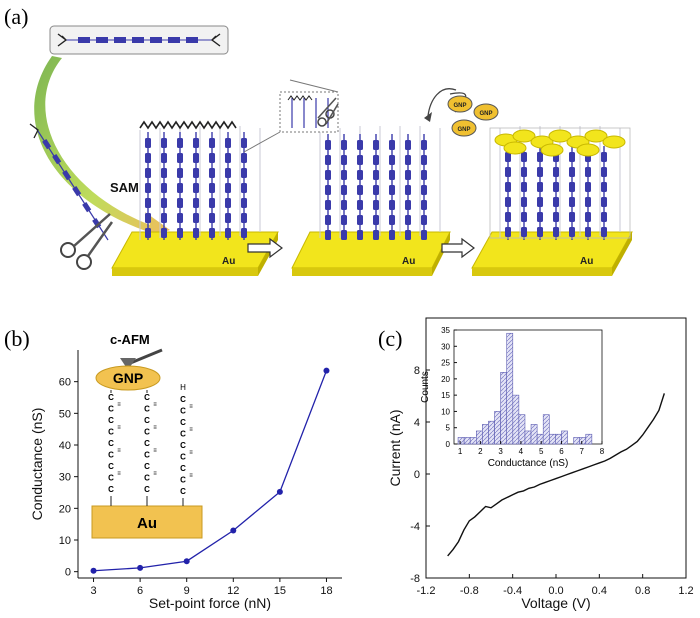  I want to click on y-tick-label: 30, so click(65, 478).